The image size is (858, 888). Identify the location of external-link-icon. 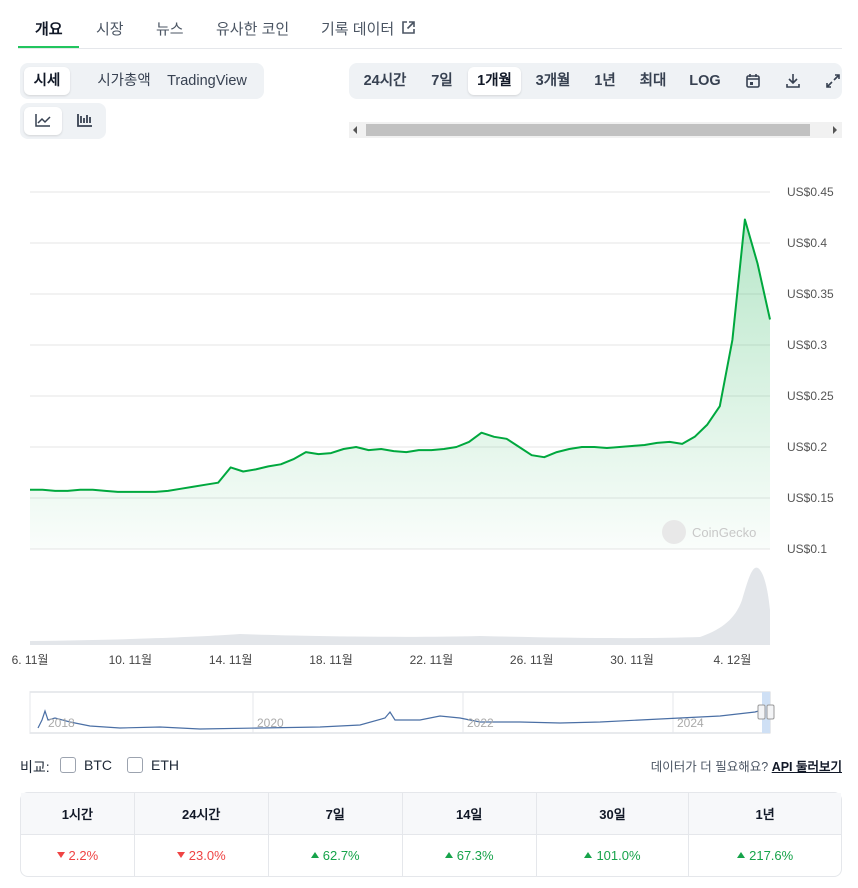
(408, 27).